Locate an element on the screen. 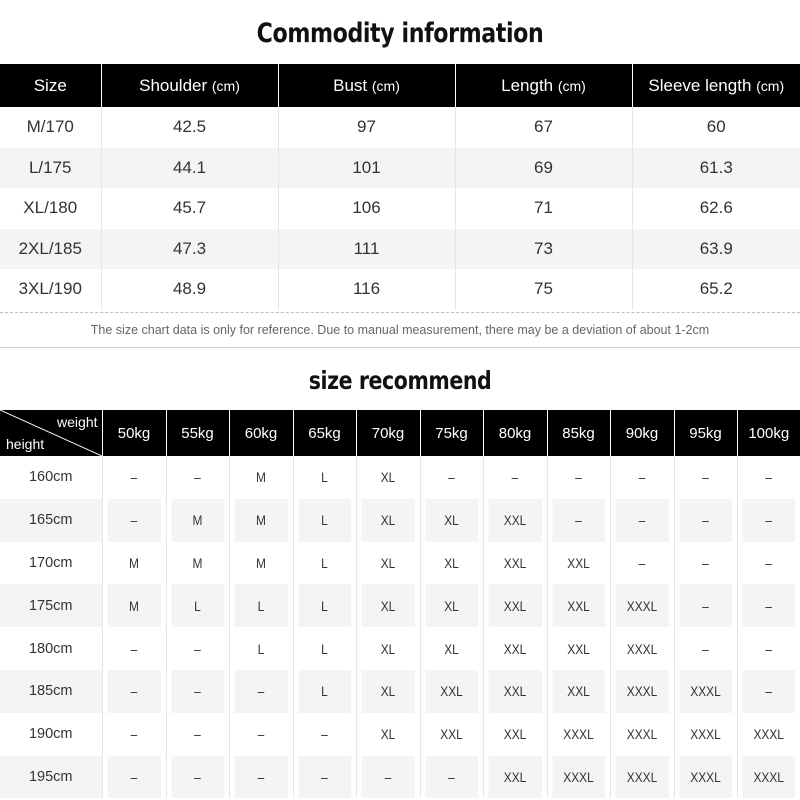 The image size is (800, 800). shoulder-cell: 47.3 is located at coordinates (190, 248).